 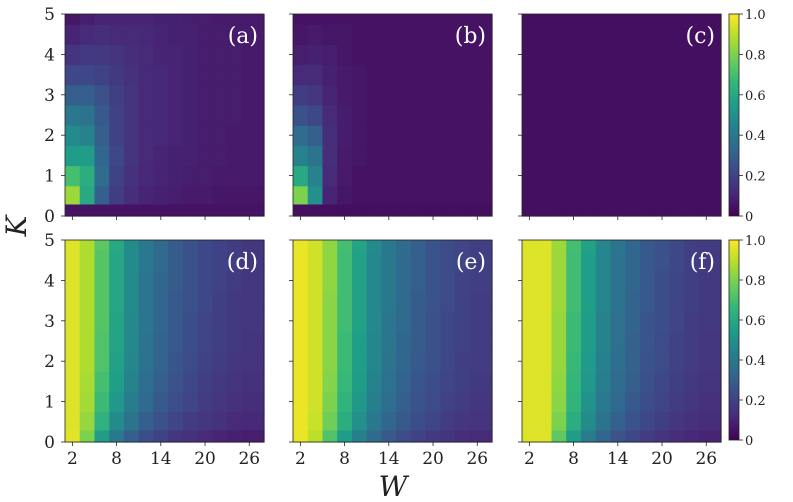 What do you see at coordinates (154, 350) in the screenshot?
I see `panel-d: (d) 0 1 2 3 4 5 2 8 14 20 26` at bounding box center [154, 350].